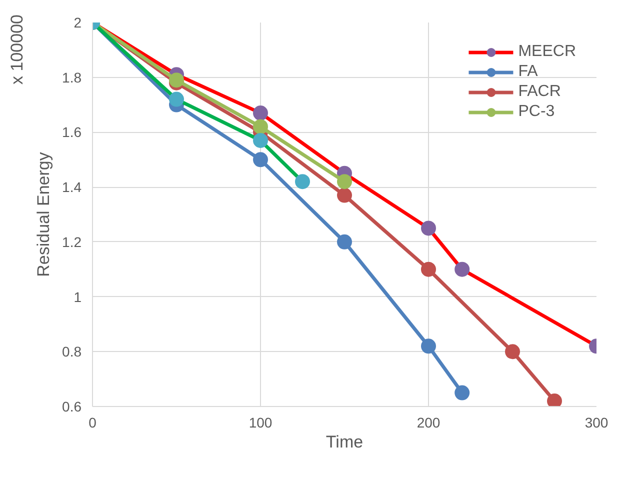 The height and width of the screenshot is (484, 632). I want to click on text: x 100000, so click(17, 49).